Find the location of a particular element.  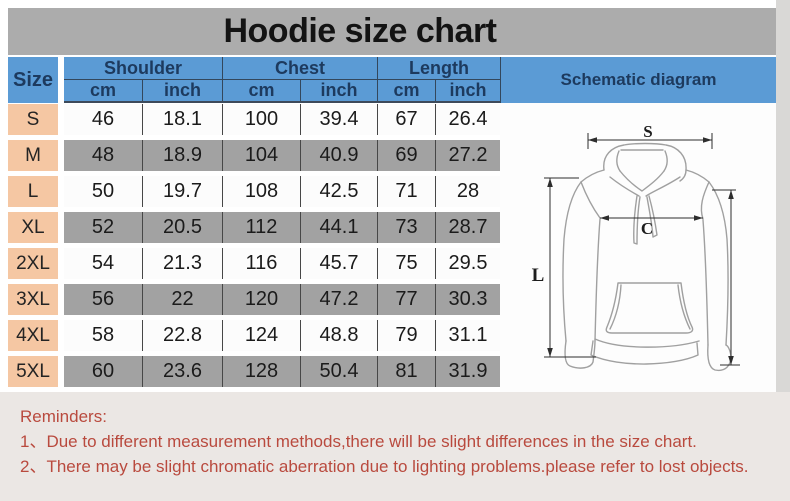

table-cell: 44.1 is located at coordinates (338, 227).